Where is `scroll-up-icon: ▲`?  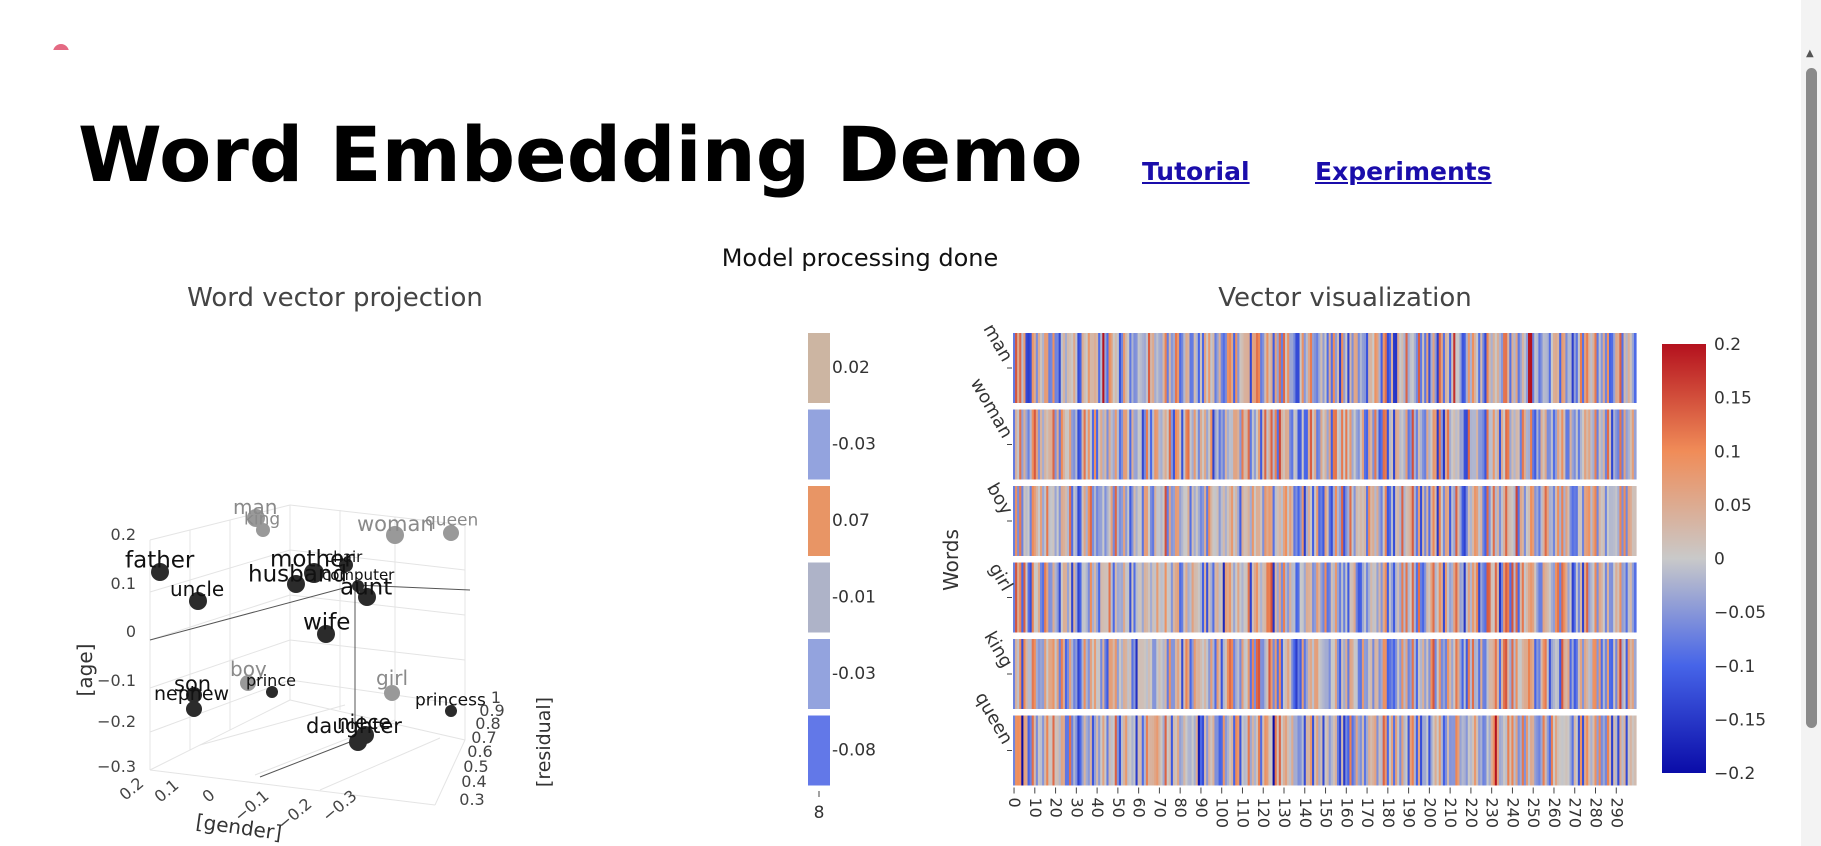 scroll-up-icon: ▲ is located at coordinates (1810, 53).